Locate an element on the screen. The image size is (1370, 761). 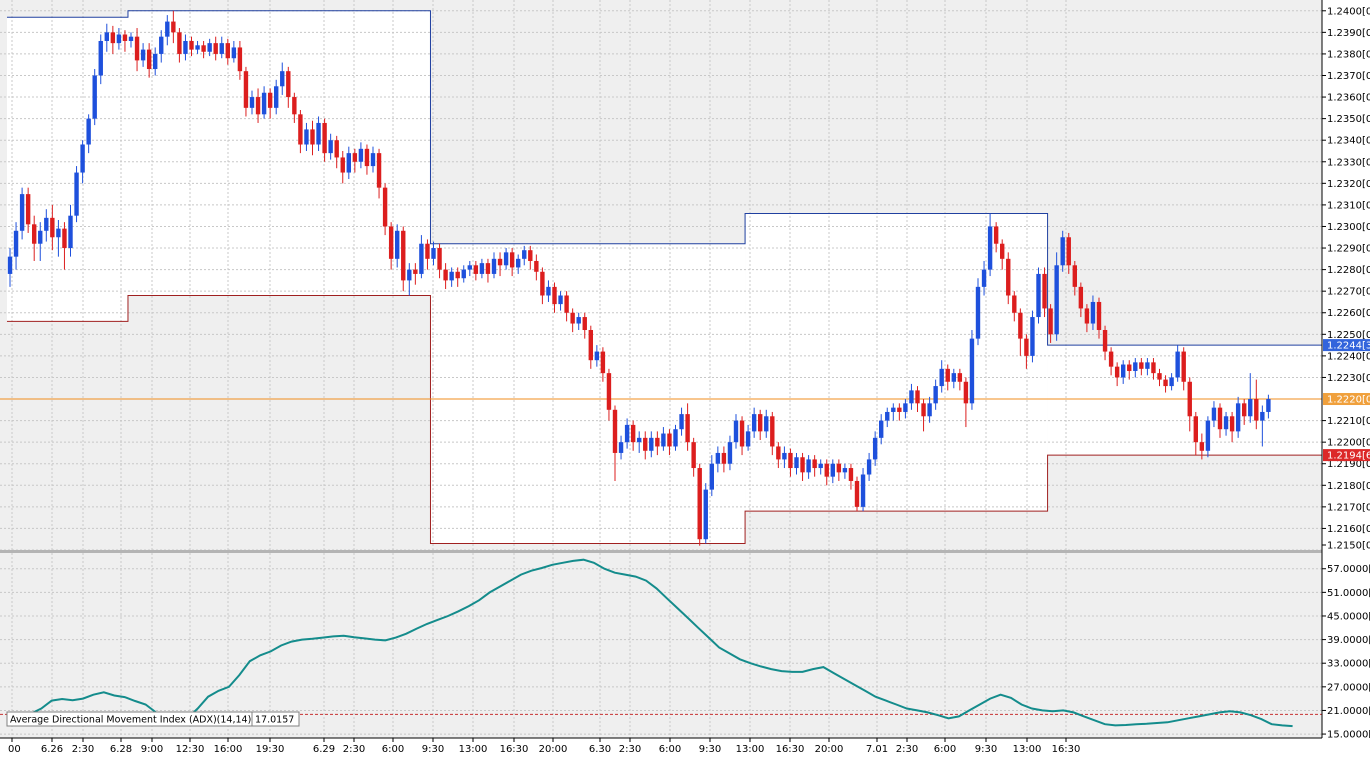
adx-tick-label: 39.0000[ is located at coordinates (1348, 640).